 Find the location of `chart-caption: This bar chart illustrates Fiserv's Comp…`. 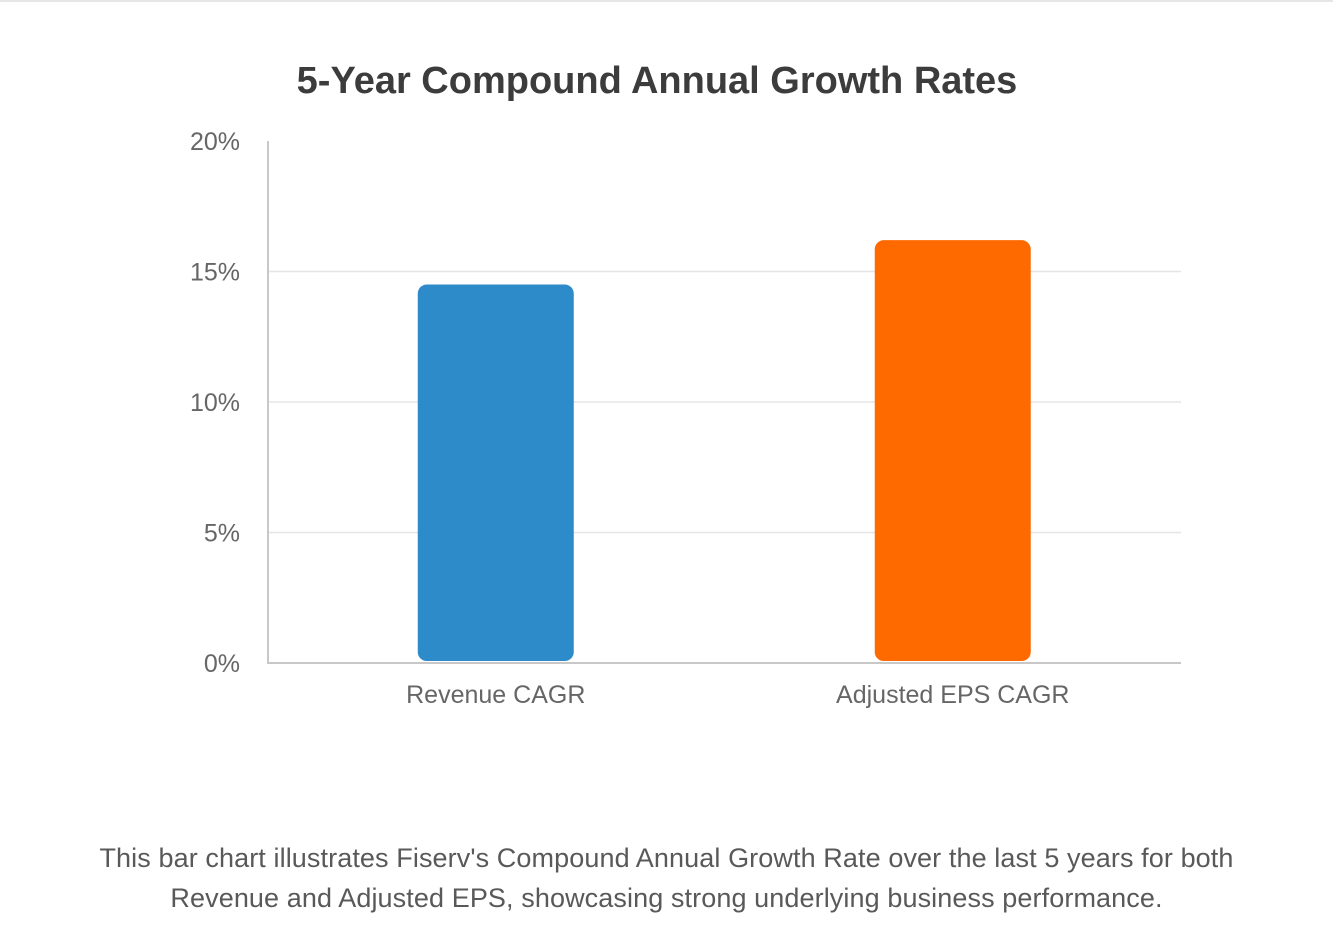

chart-caption: This bar chart illustrates Fiserv's Comp… is located at coordinates (666, 878).